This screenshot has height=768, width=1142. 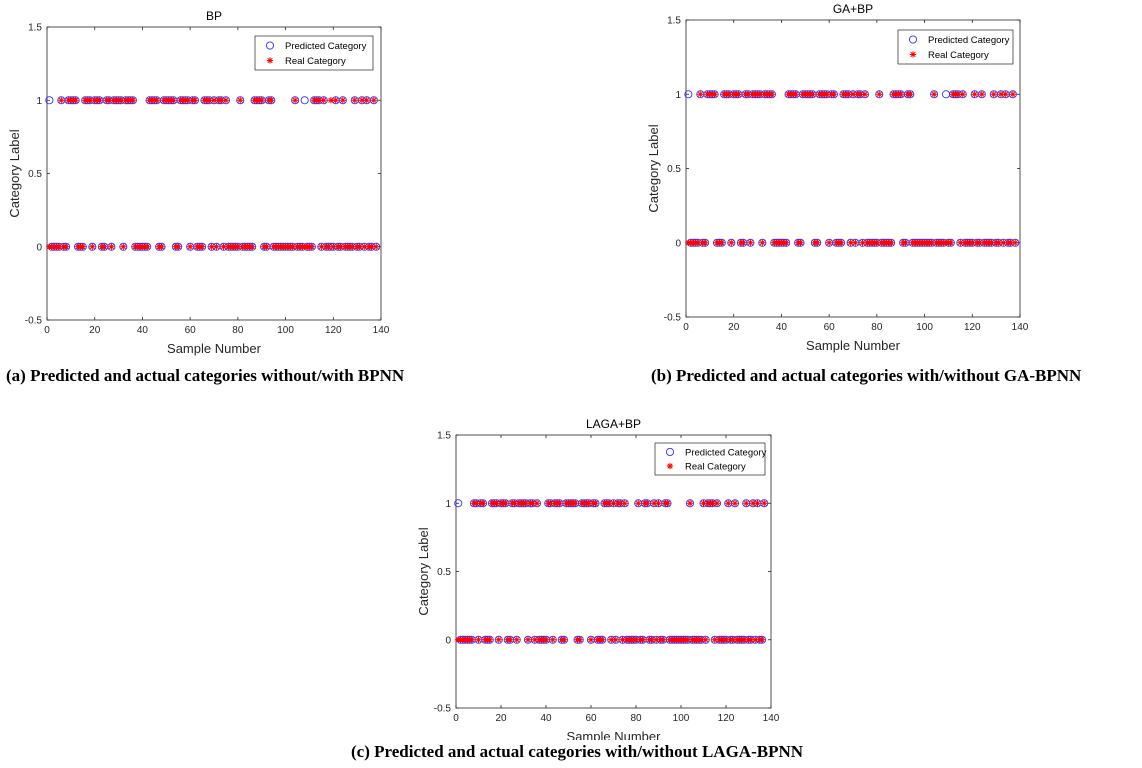 What do you see at coordinates (613, 424) in the screenshot?
I see `chart-title: LAGA+BP` at bounding box center [613, 424].